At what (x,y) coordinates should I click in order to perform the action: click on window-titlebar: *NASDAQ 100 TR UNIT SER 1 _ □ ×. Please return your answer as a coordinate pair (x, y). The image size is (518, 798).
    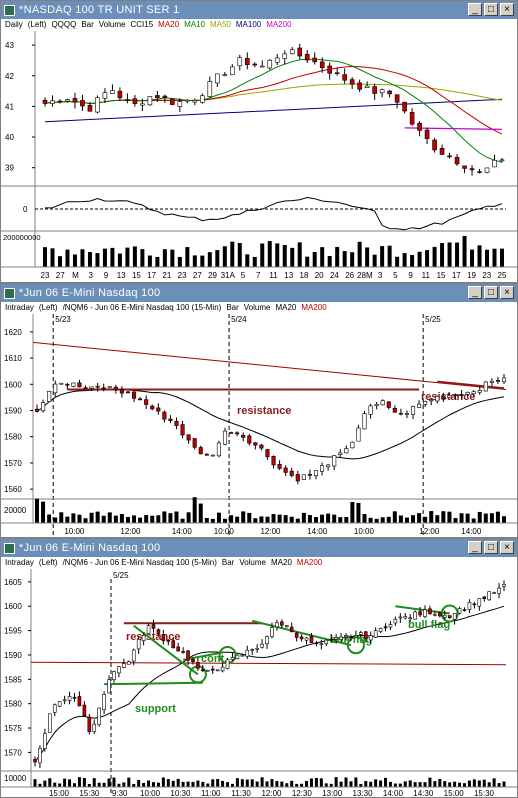
    Looking at the image, I should click on (259, 10).